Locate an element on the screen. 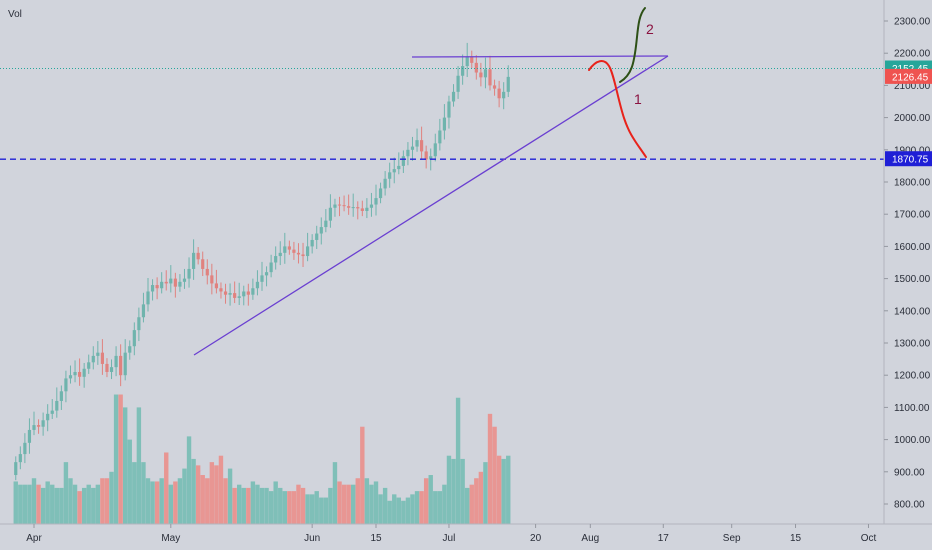 This screenshot has width=932, height=550. y-tick-label: 1000.00 is located at coordinates (912, 440).